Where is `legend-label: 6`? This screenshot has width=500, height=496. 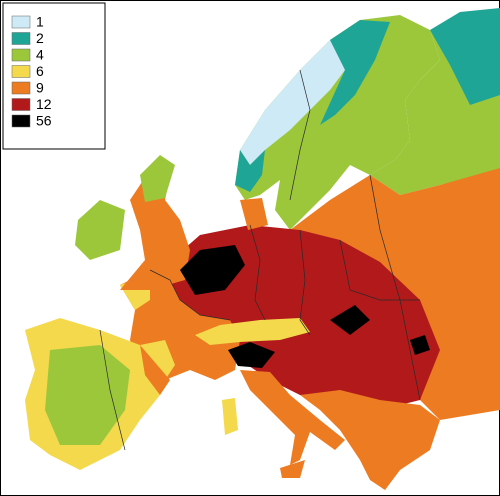 legend-label: 6 is located at coordinates (40, 71).